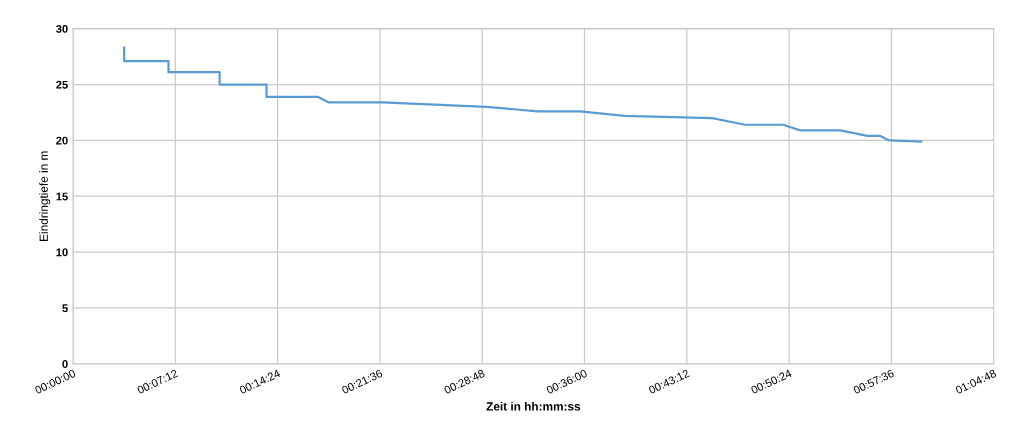 This screenshot has height=441, width=1014. I want to click on y-tick-label: 20, so click(62, 140).